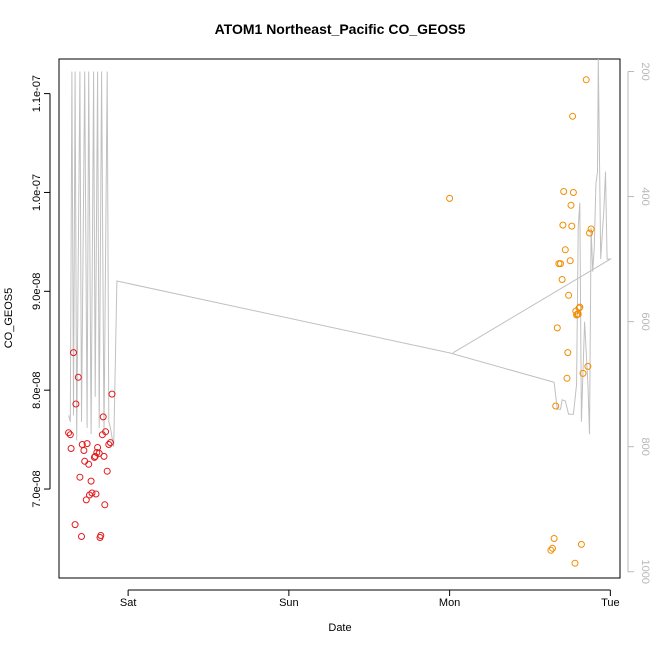 This screenshot has height=650, width=650. I want to click on y-tick-label-2: 9.0e-08, so click(37, 291).